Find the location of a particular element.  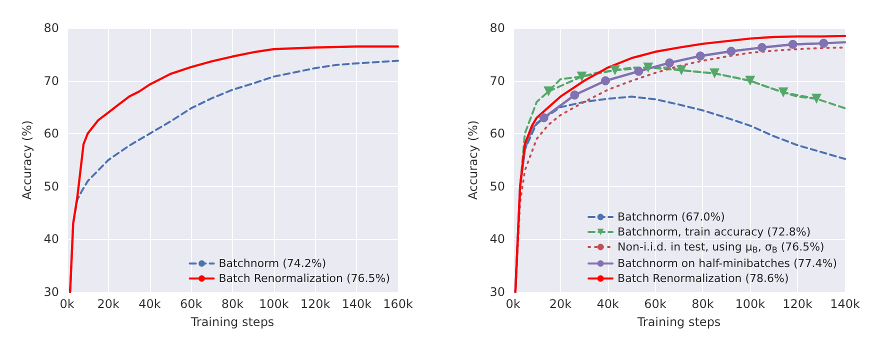

legend-label: Batch Renormalization (76.5%) is located at coordinates (304, 278).